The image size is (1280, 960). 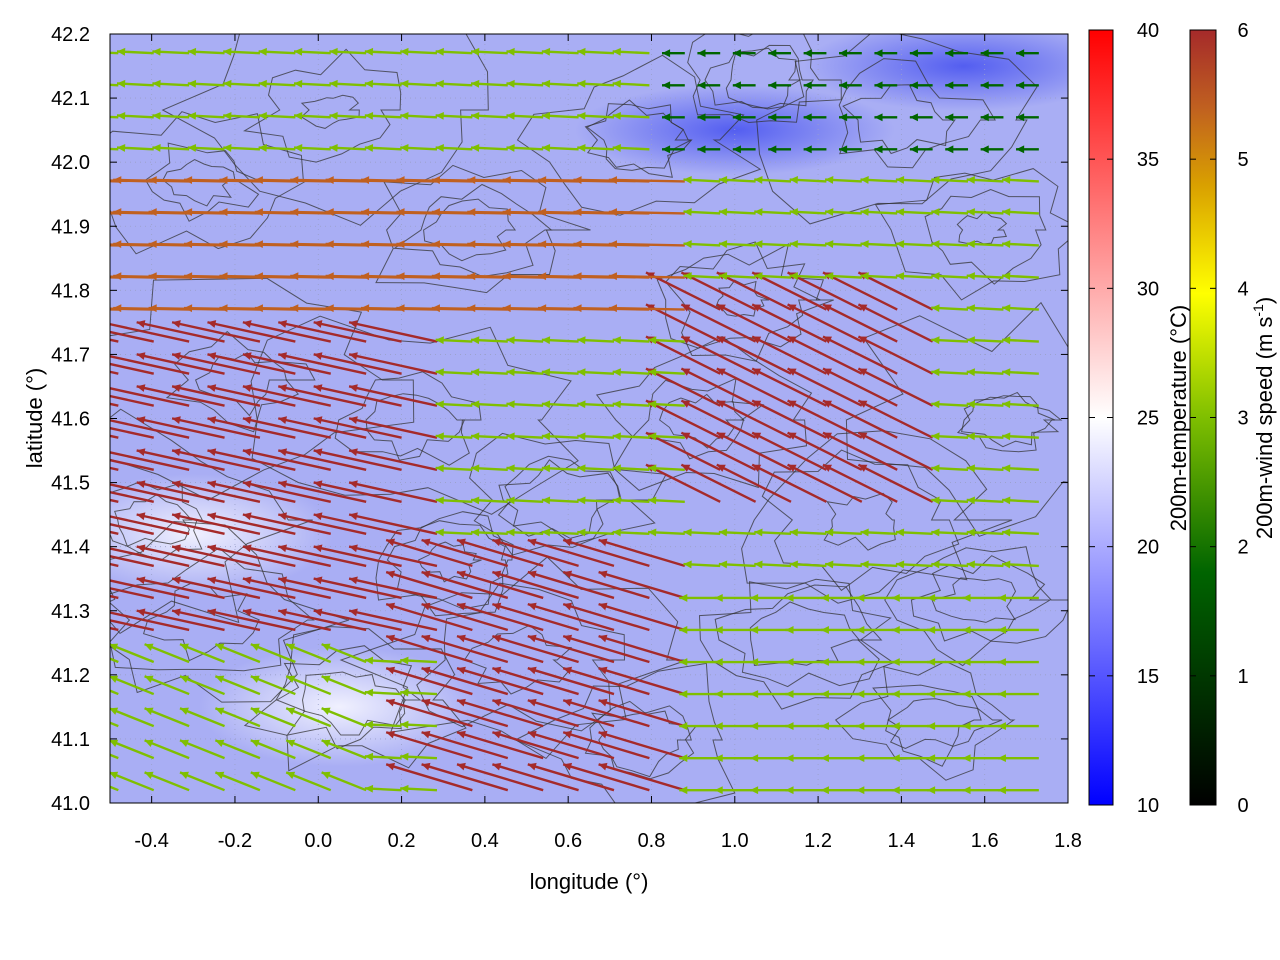 I want to click on temperature-colorbar: 10 15 20 25 30 35 40 200m-temperature (°C), so click(x=1139, y=418).